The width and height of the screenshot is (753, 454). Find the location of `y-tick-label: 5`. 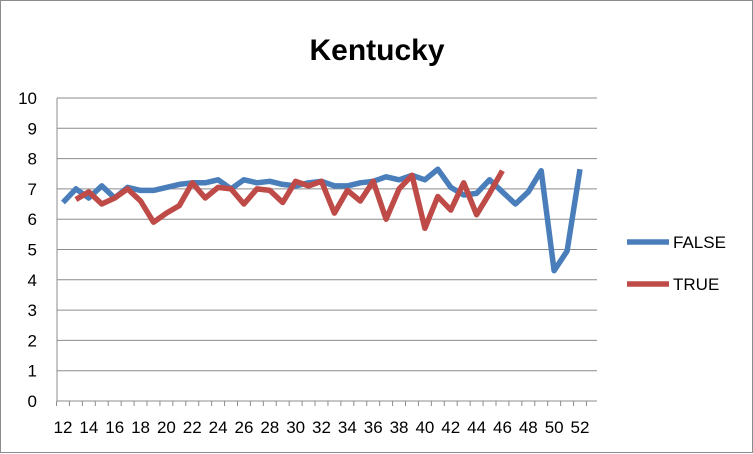

y-tick-label: 5 is located at coordinates (32, 250).